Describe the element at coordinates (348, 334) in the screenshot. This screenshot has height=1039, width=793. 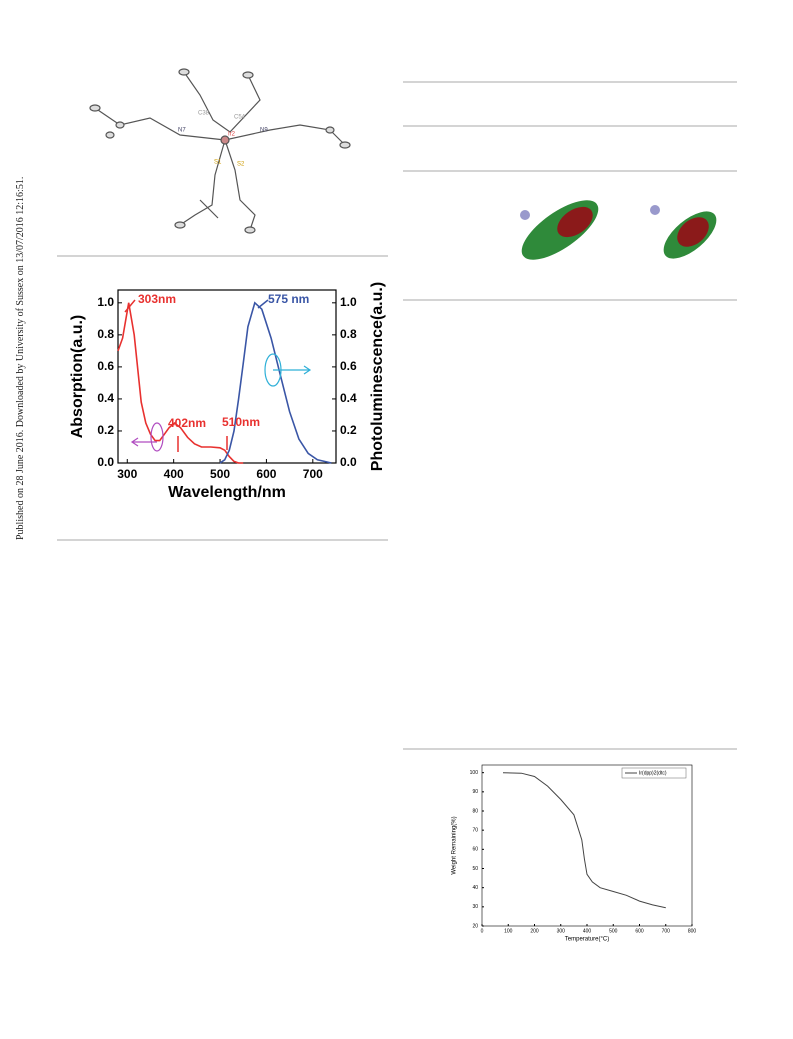
I see `y2-tick-label: 0.8` at that location.